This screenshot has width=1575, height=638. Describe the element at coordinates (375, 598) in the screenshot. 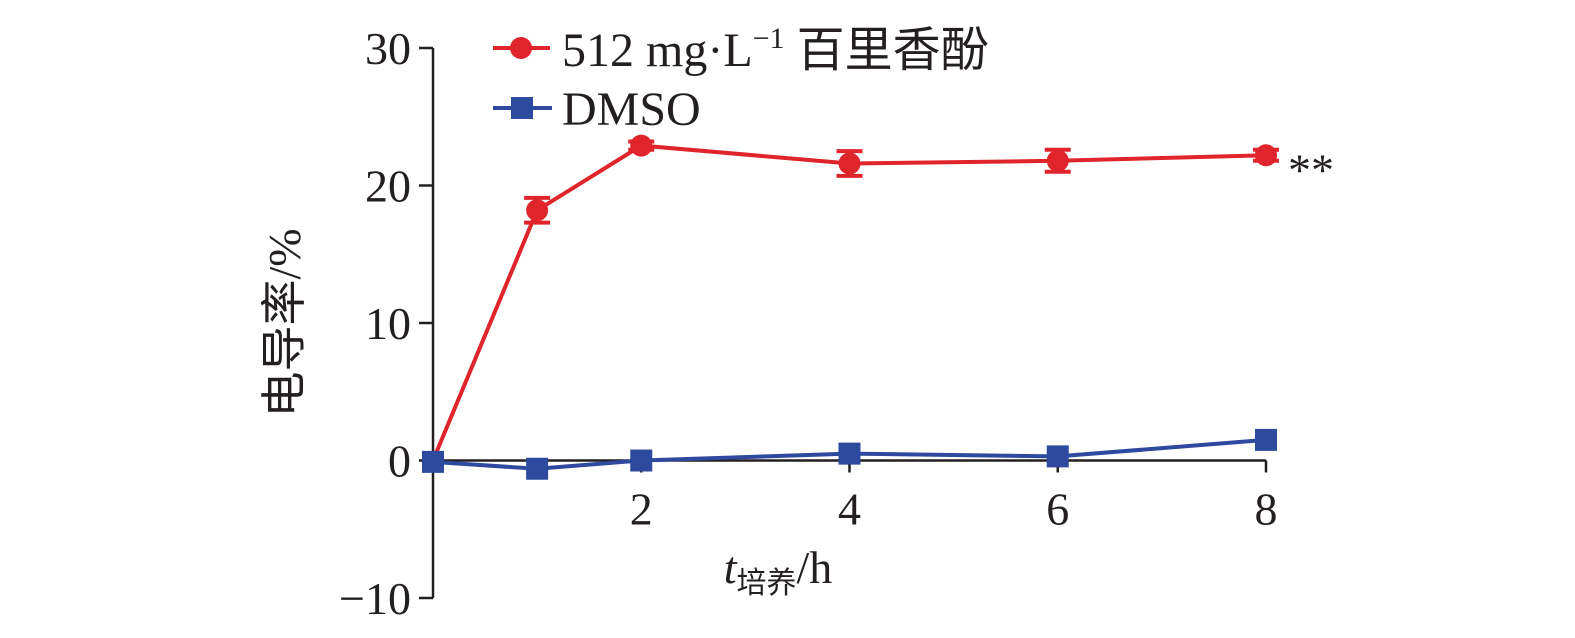

I see `y-tick-label: −10` at that location.